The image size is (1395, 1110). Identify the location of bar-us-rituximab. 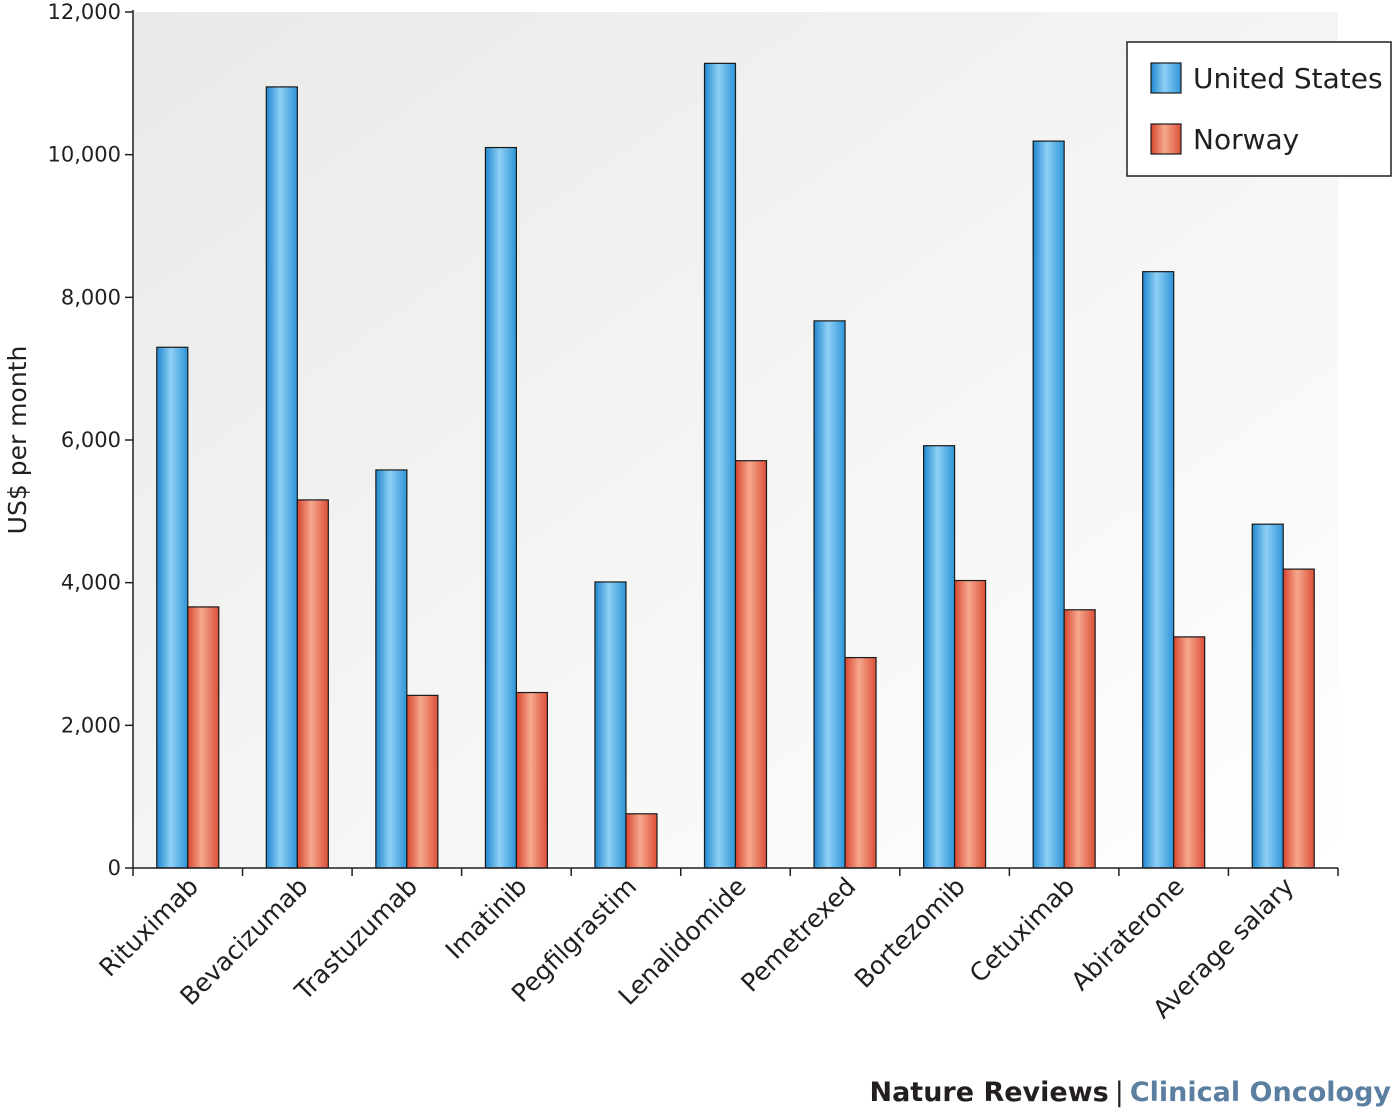
(172, 607).